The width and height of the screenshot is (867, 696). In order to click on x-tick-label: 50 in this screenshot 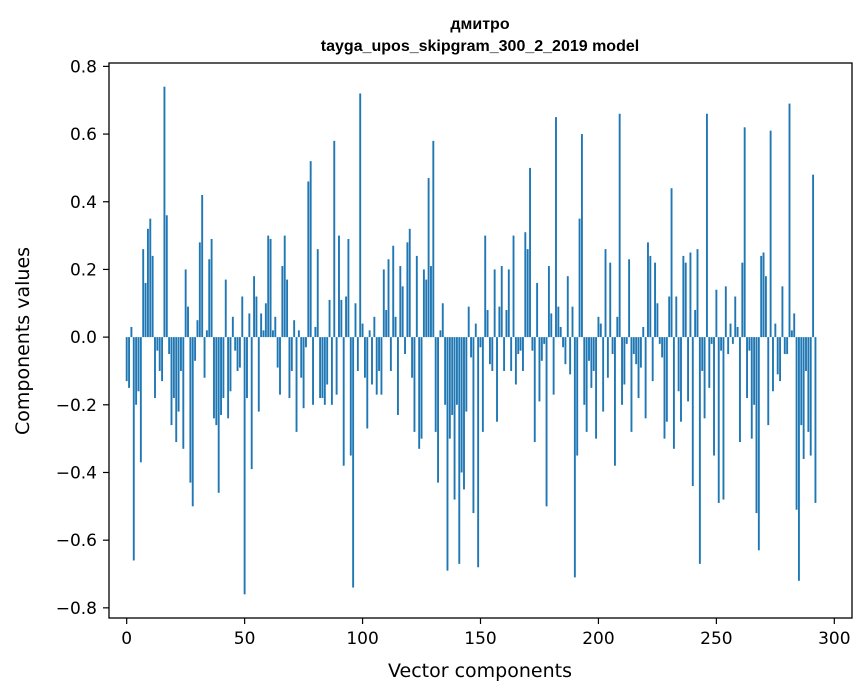, I will do `click(245, 639)`.